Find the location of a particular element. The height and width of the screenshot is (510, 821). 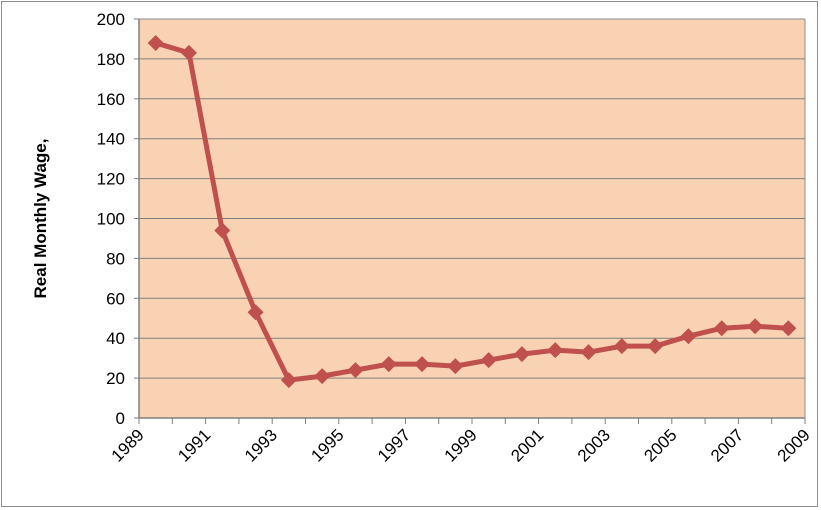

y-tick-label: 120 is located at coordinates (111, 179).